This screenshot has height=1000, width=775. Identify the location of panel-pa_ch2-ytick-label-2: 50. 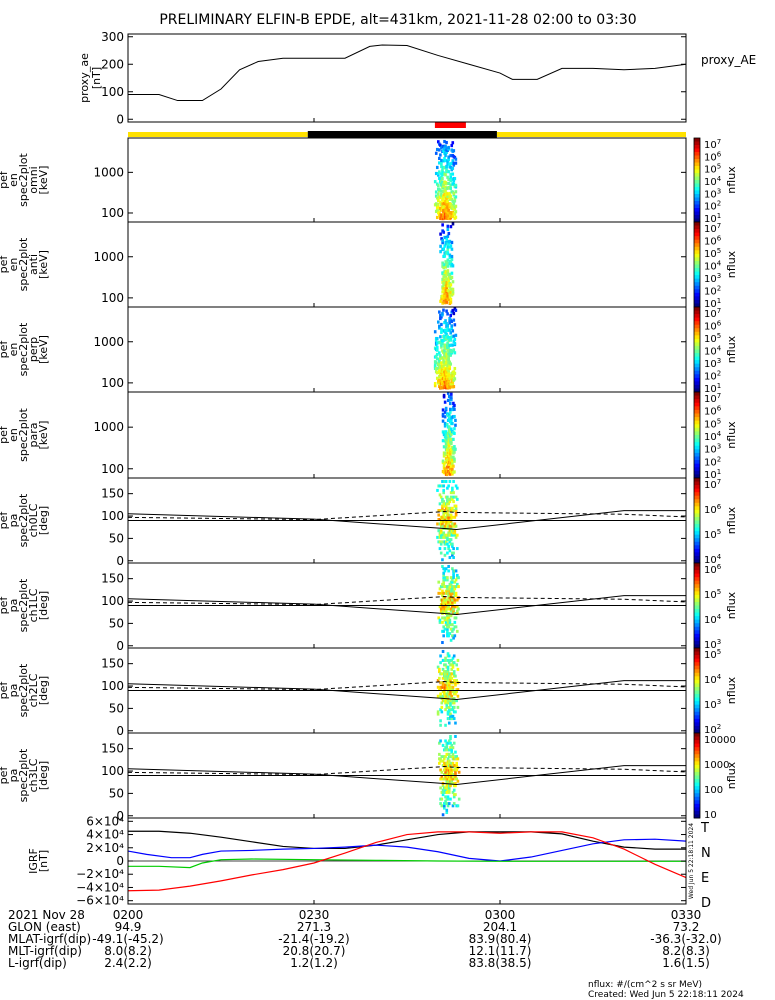
(116, 708).